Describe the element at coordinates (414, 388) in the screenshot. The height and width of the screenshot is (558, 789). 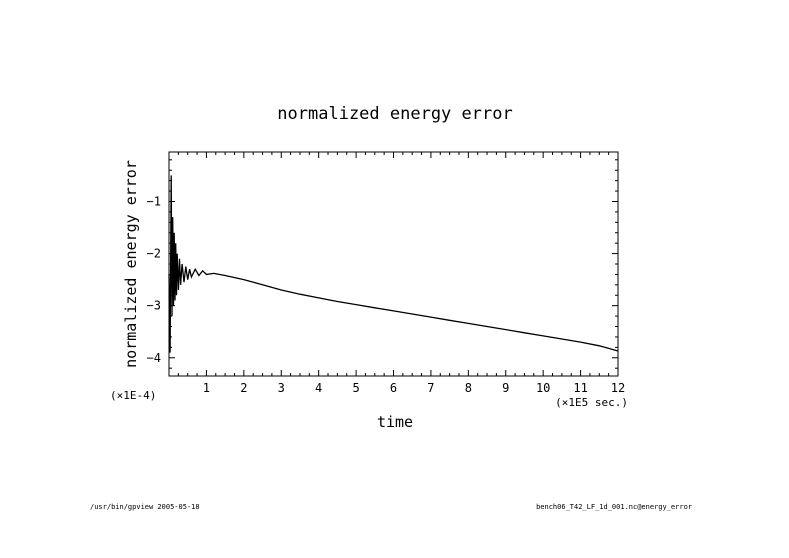
I see `x-tick-labels: 1 2 3 4 5 6 7 8 9 10 11 12` at that location.